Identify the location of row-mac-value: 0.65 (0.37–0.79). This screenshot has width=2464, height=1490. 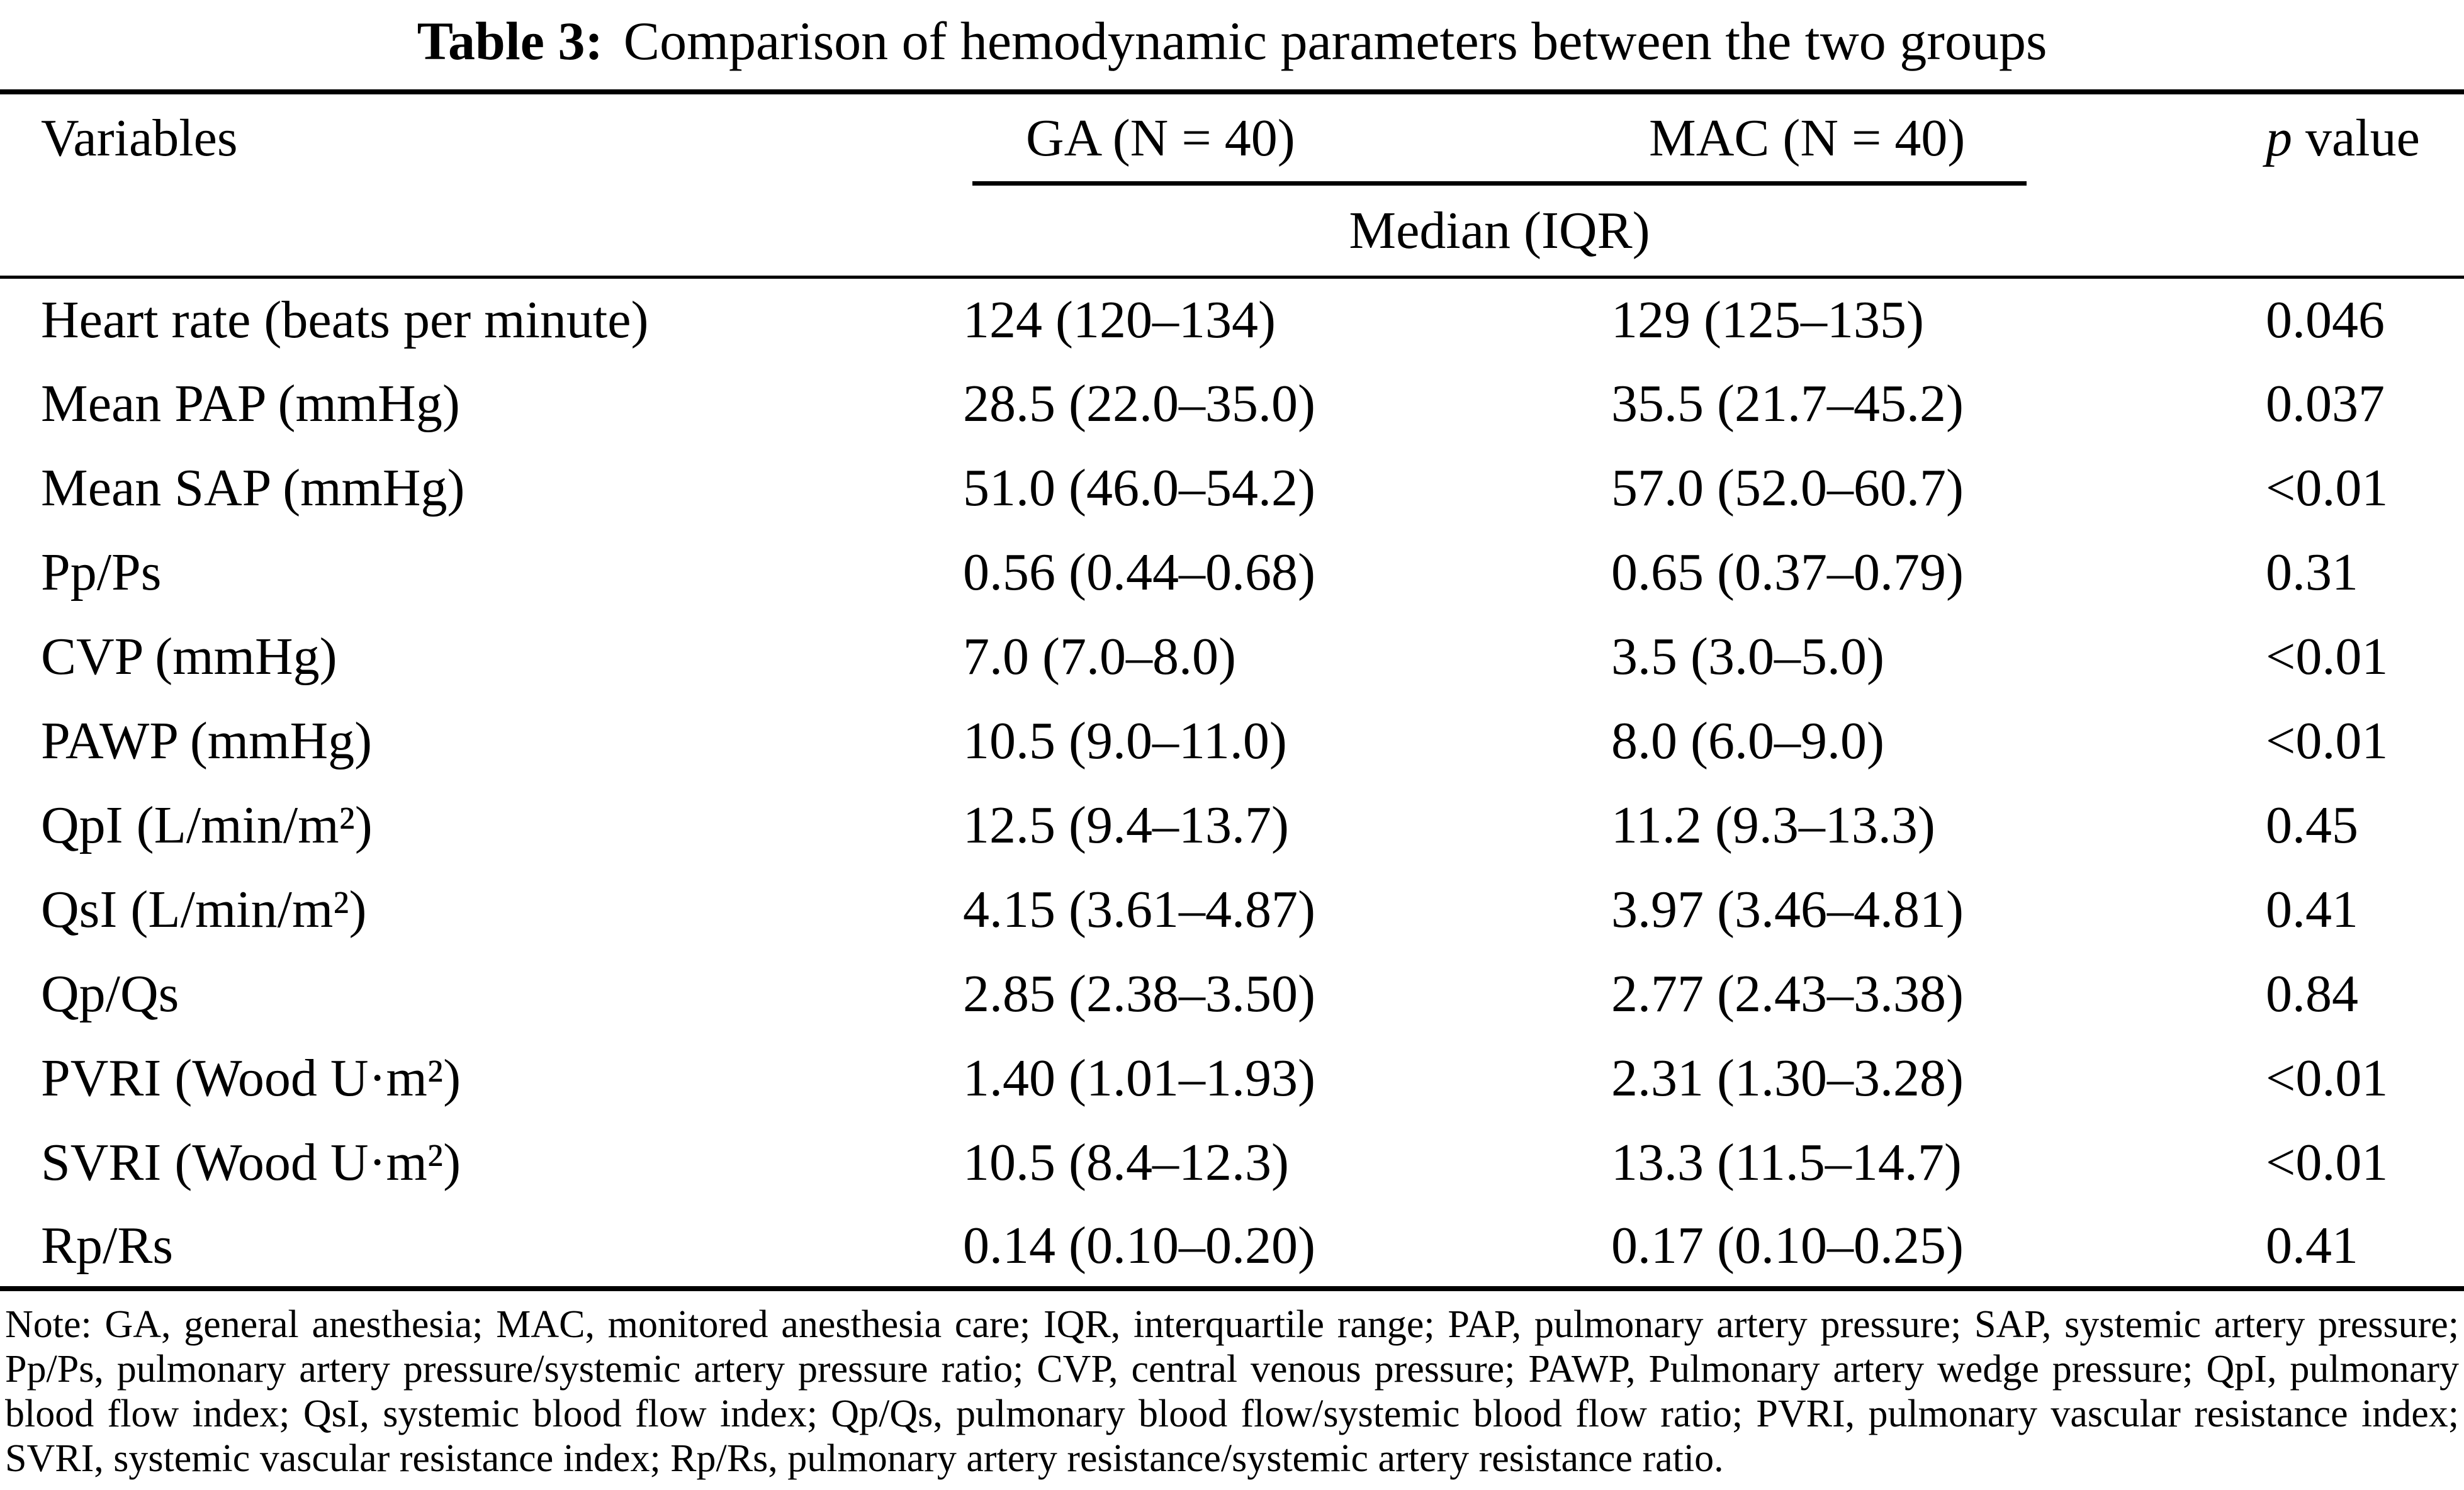
(1787, 572).